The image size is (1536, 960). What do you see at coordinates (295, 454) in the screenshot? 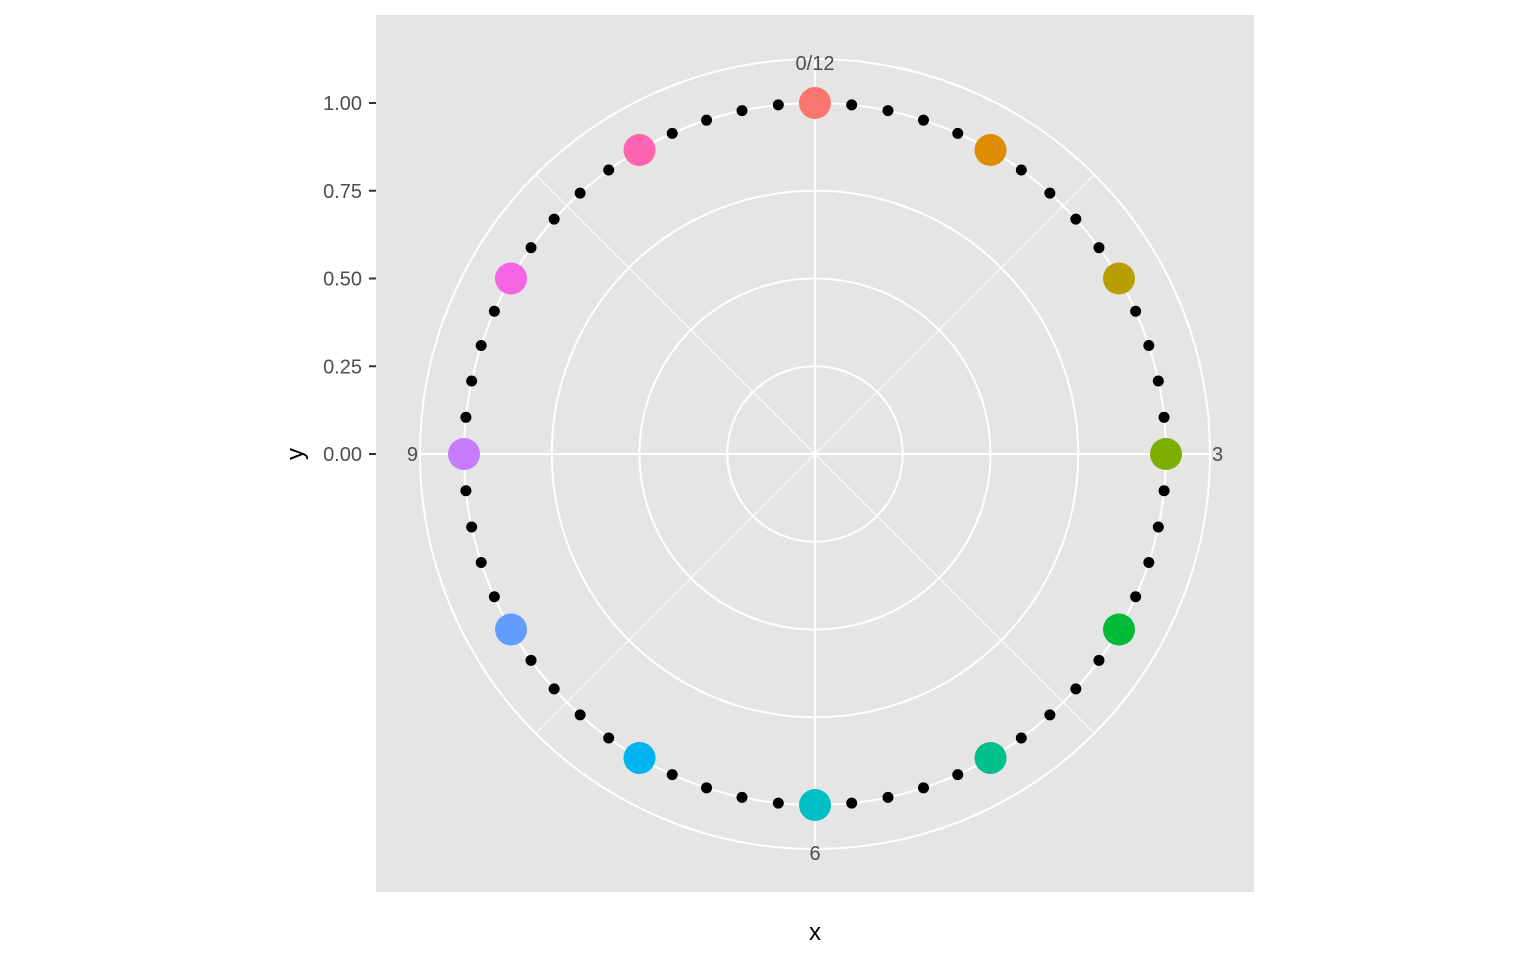
I see `y-axis-title: y` at bounding box center [295, 454].